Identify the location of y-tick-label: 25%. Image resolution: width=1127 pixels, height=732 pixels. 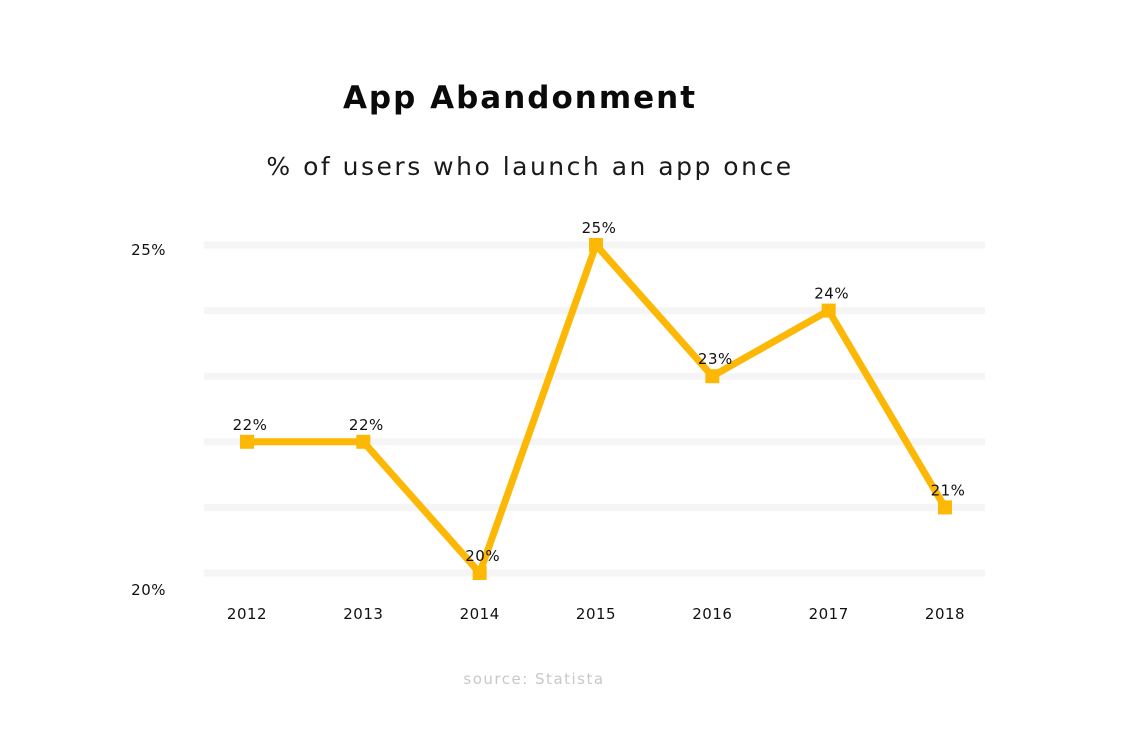
(148, 250).